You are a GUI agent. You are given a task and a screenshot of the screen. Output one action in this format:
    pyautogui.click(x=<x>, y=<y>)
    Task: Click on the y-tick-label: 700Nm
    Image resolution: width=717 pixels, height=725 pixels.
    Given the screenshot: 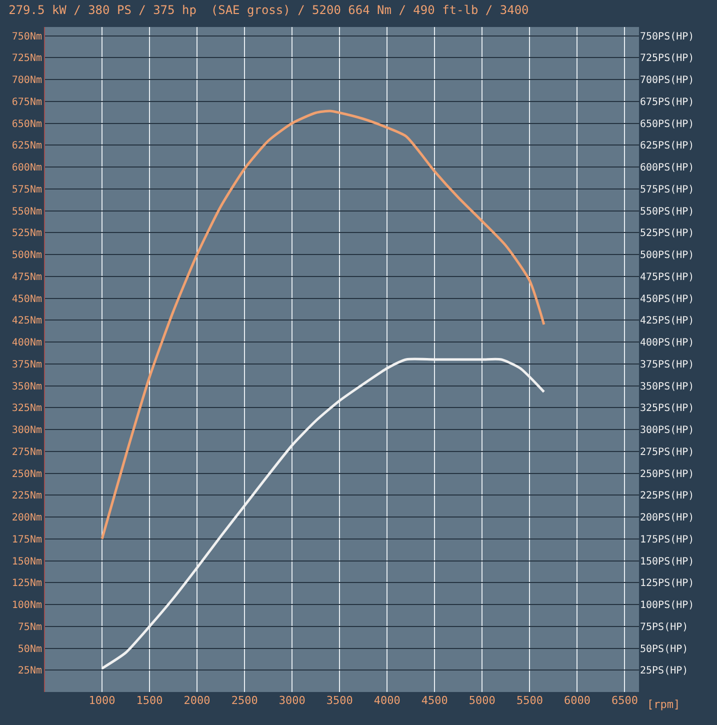 What is the action you would take?
    pyautogui.click(x=27, y=80)
    